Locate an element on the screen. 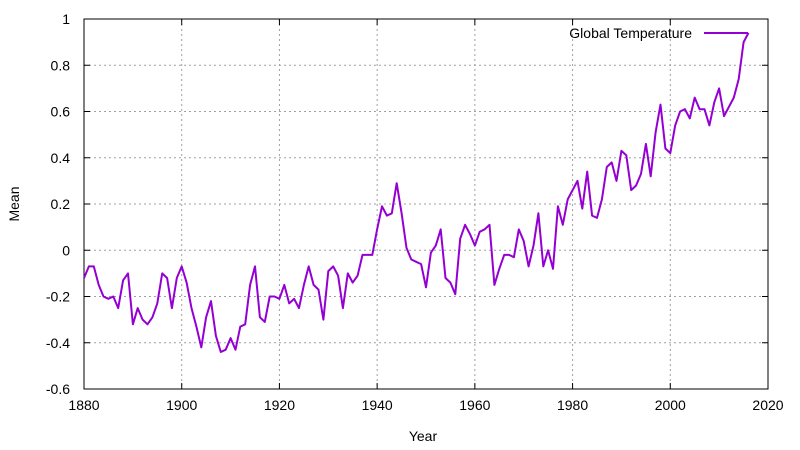 The width and height of the screenshot is (800, 450). y-tick-label: 0.2 is located at coordinates (61, 204).